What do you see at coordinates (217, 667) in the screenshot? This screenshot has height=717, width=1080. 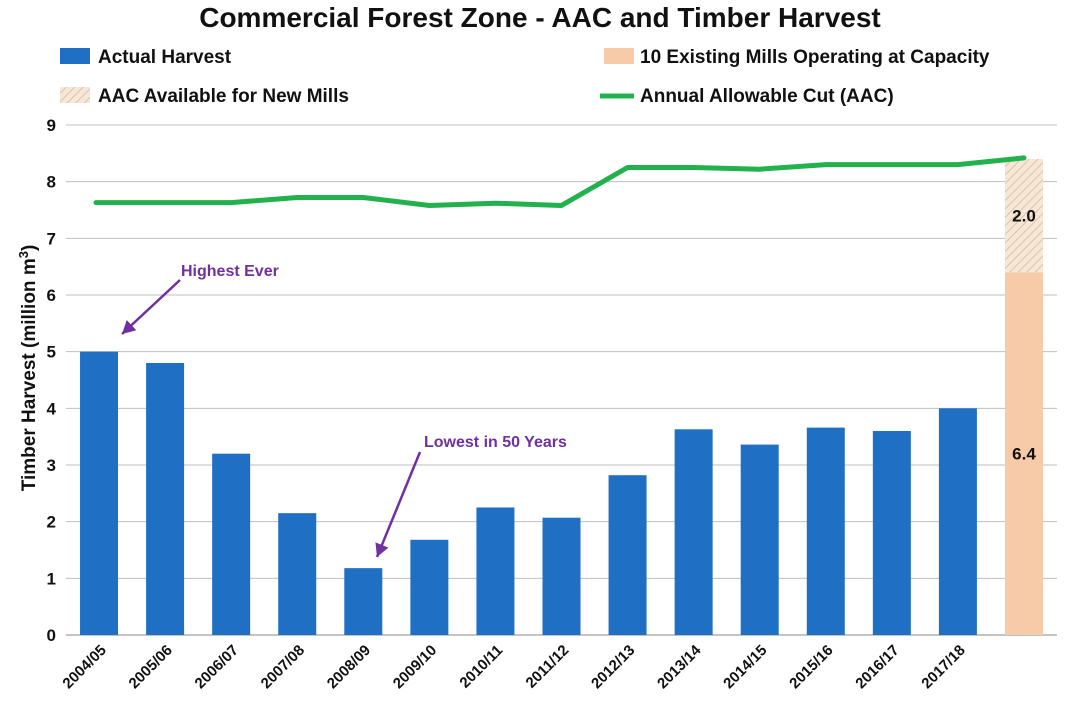 I see `x-tick-label: 2006/07` at bounding box center [217, 667].